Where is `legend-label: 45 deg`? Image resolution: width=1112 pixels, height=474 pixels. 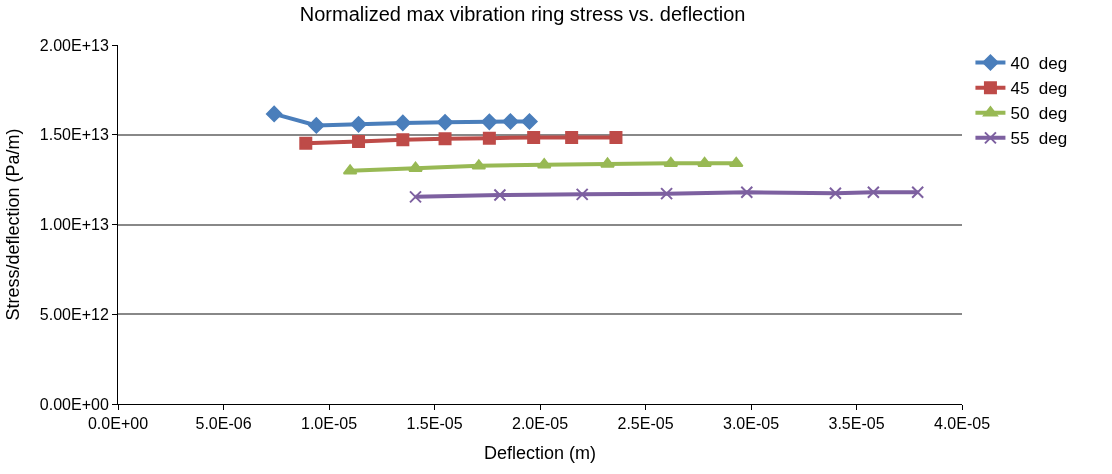 legend-label: 45 deg is located at coordinates (1039, 89).